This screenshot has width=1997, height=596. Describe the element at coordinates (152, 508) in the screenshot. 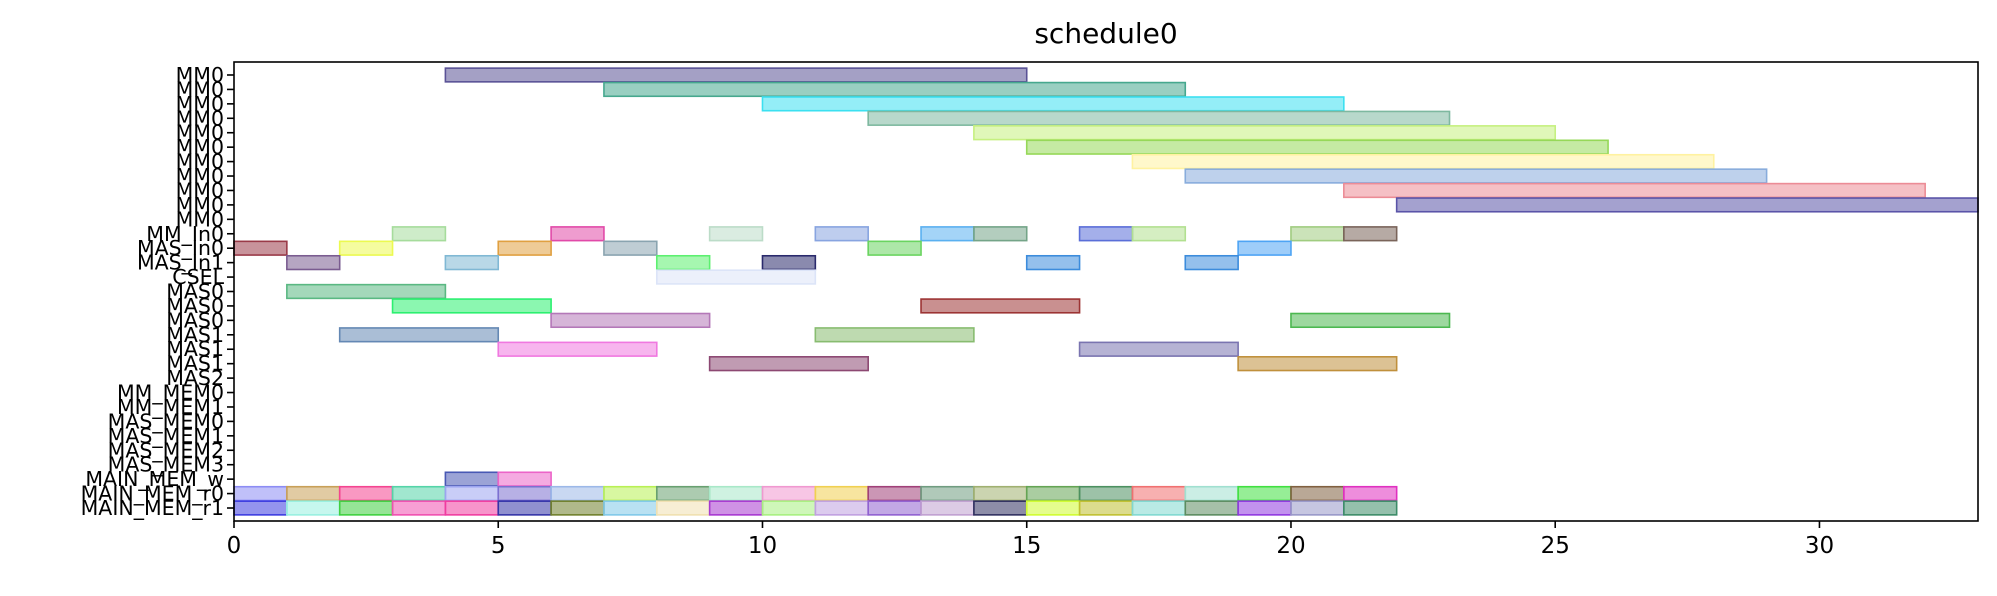

I see `row-label: MAIN_MEM_r1` at that location.